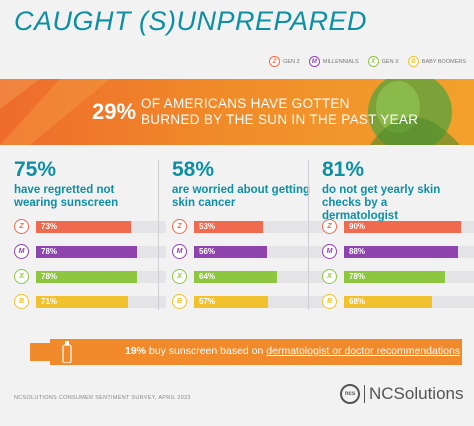  I want to click on logo-mark: ncs, so click(350, 394).